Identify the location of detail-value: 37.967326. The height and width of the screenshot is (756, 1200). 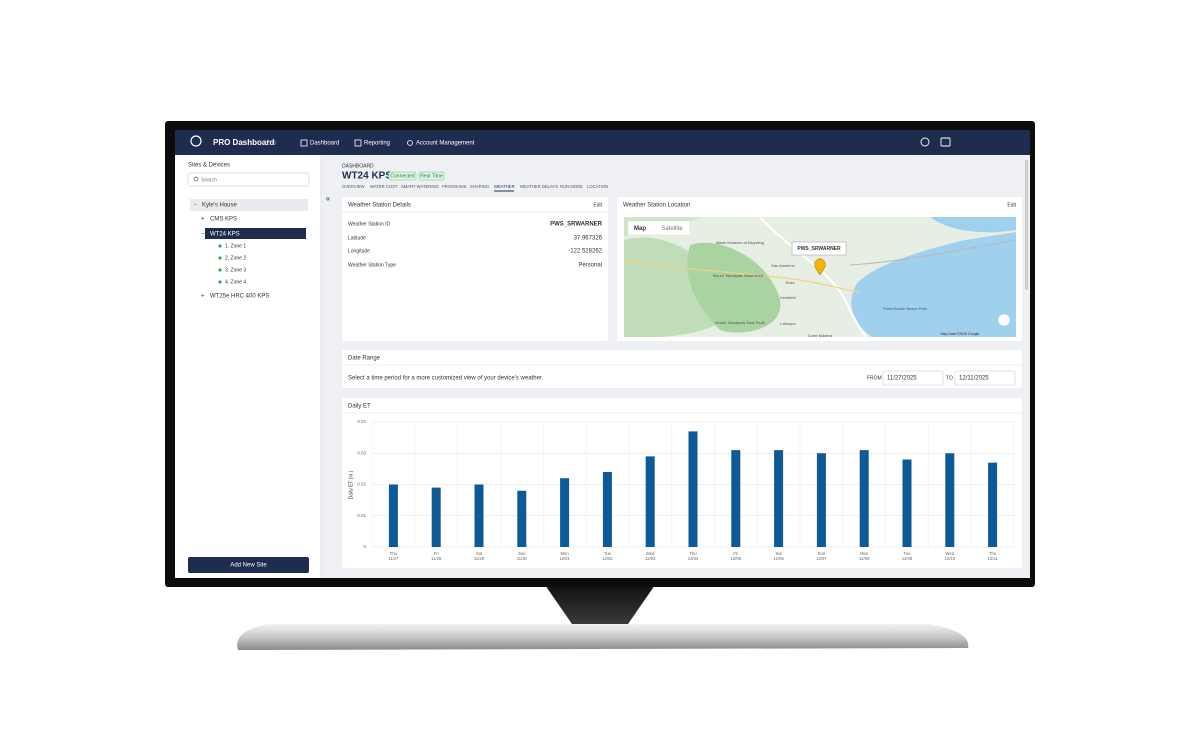
(588, 239).